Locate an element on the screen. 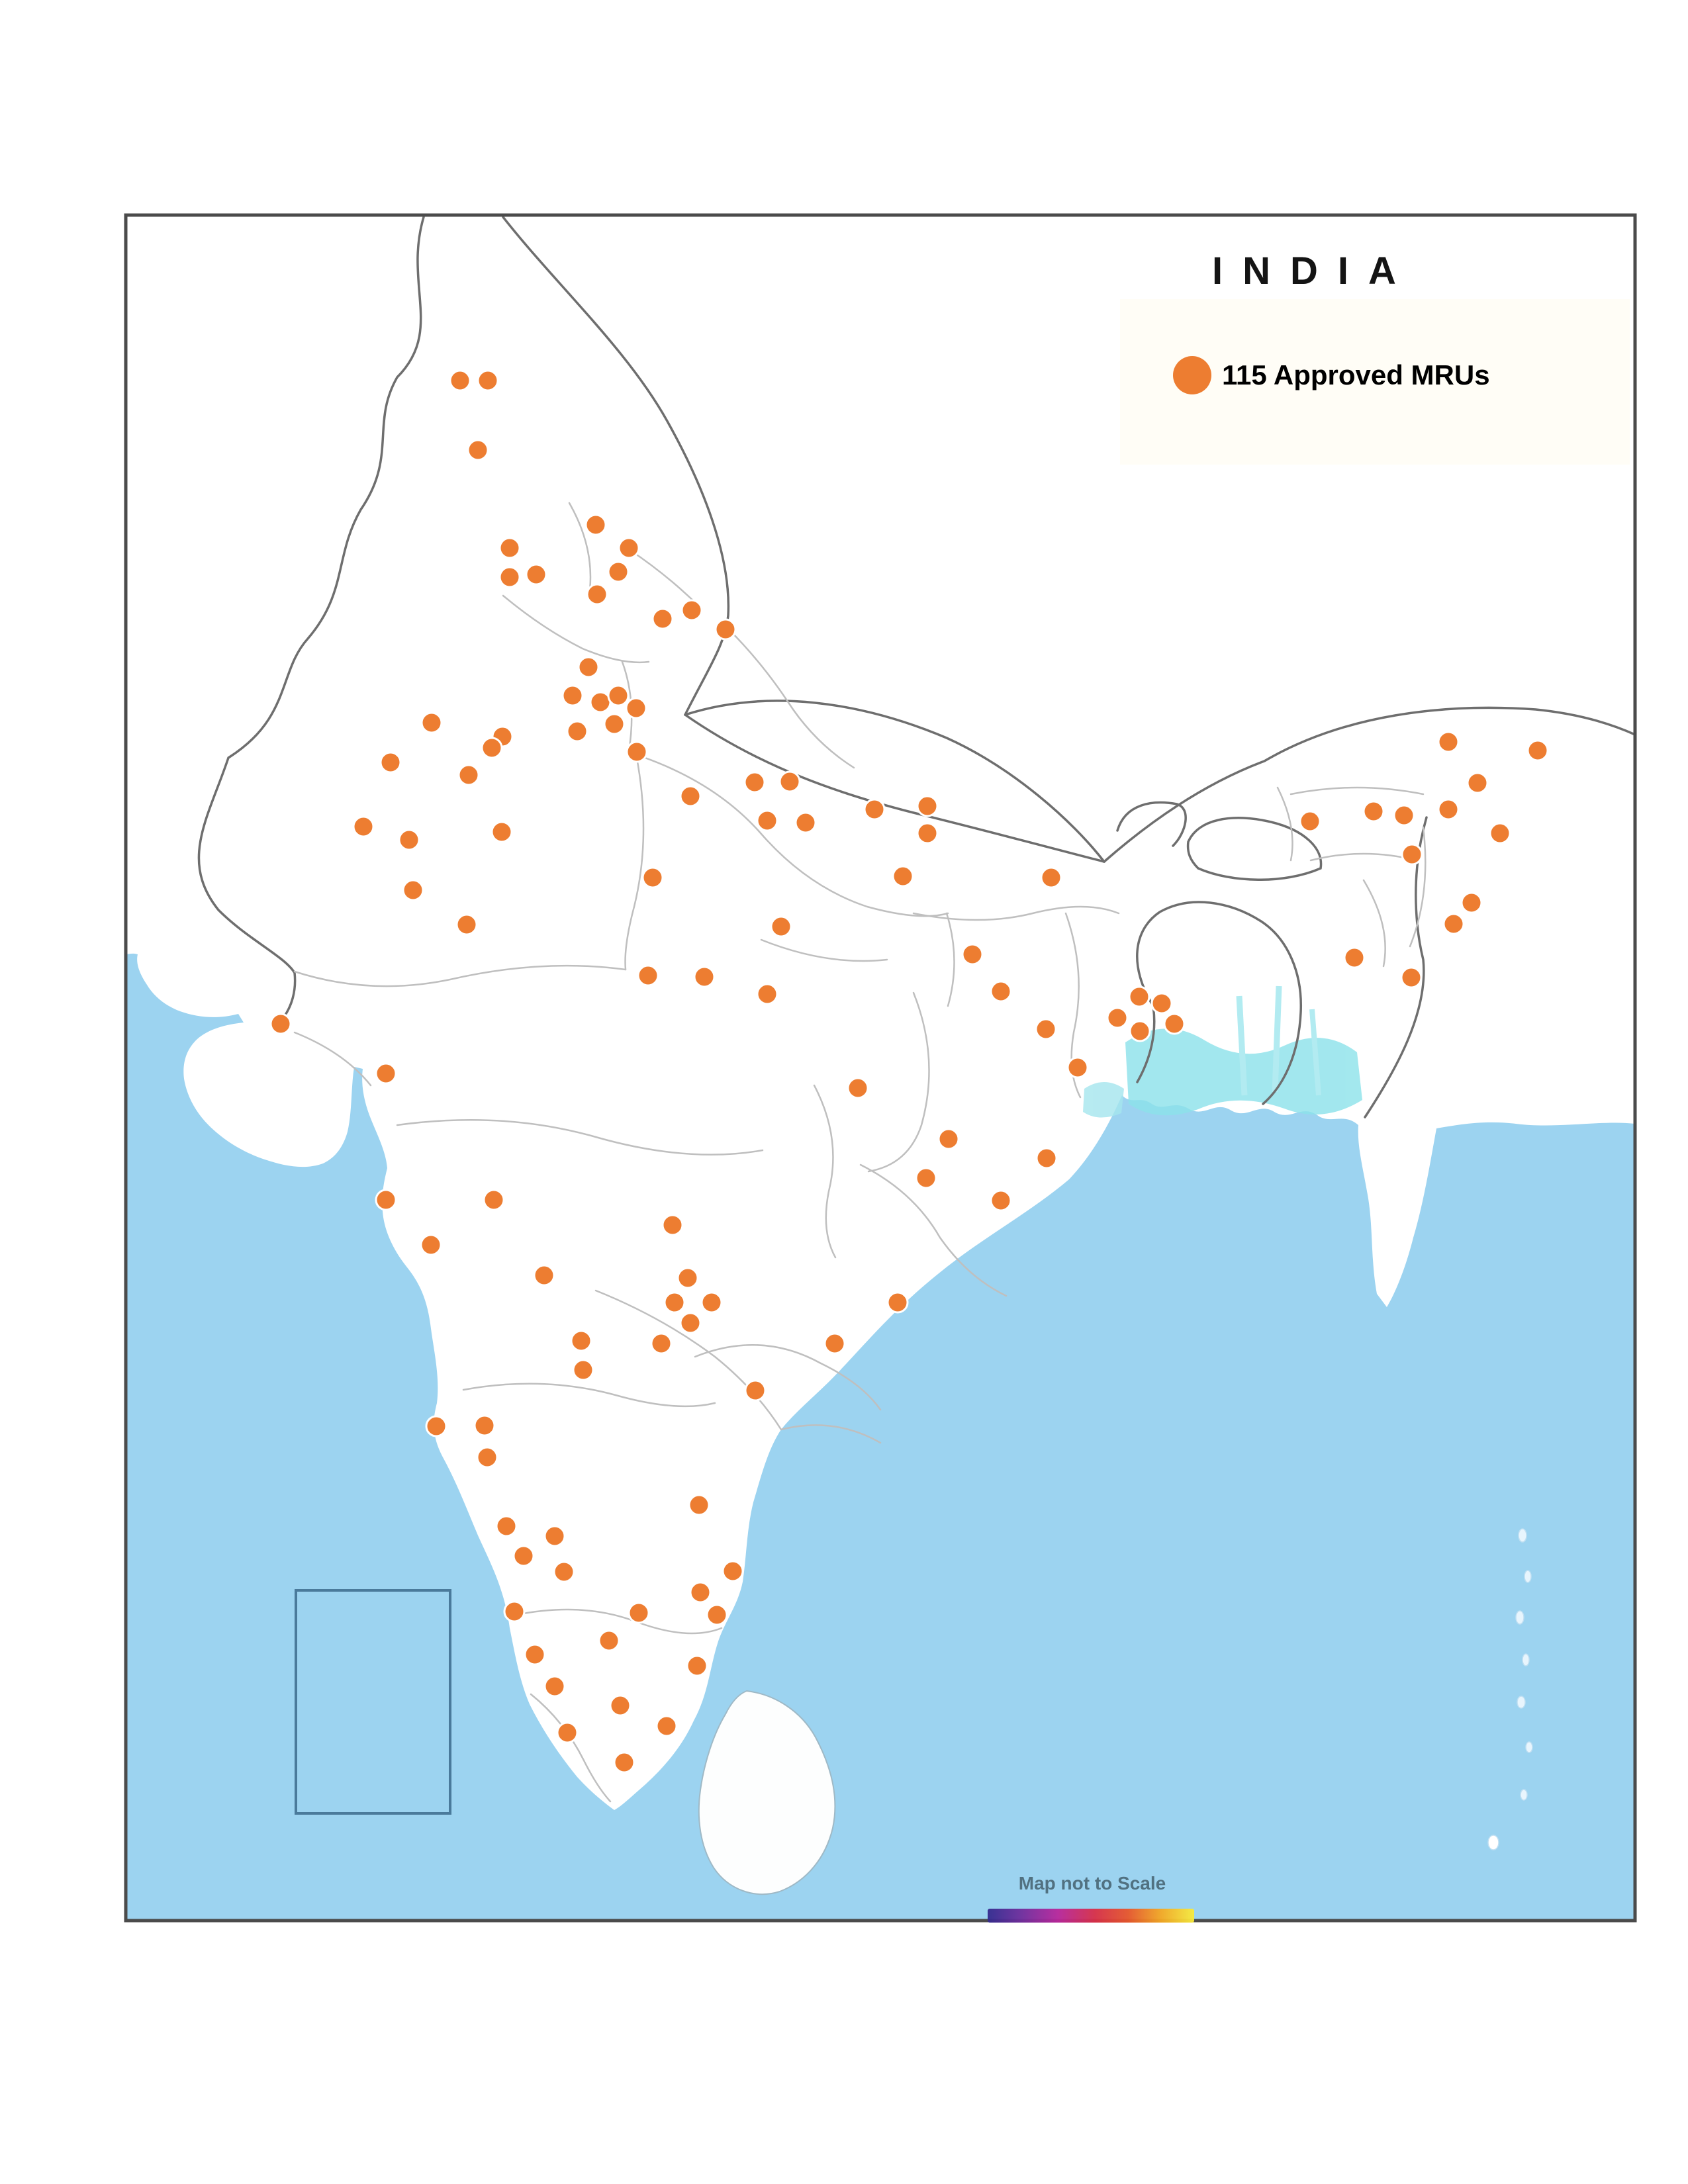  legend: 115 Approved MRUs is located at coordinates (1331, 375).